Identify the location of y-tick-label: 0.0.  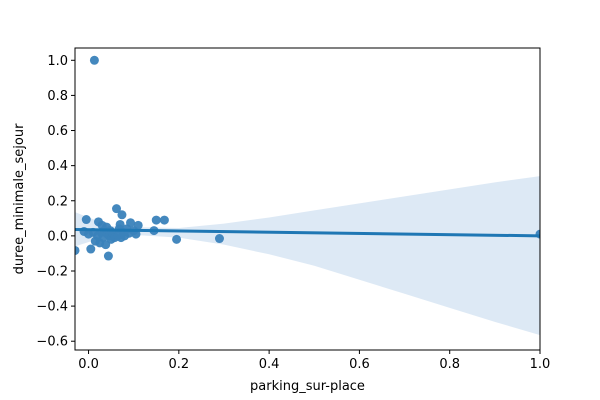
(57, 236).